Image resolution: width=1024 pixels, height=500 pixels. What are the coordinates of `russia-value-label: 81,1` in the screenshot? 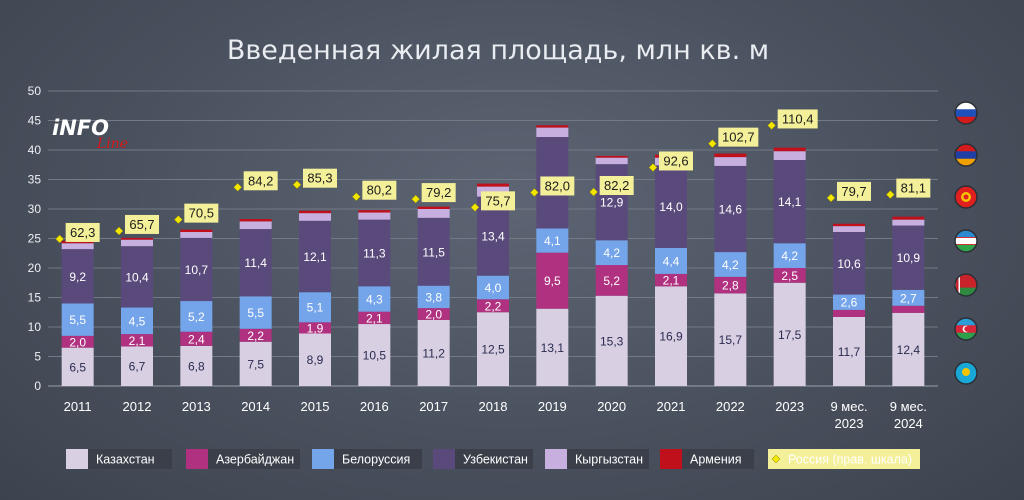 It's located at (913, 188).